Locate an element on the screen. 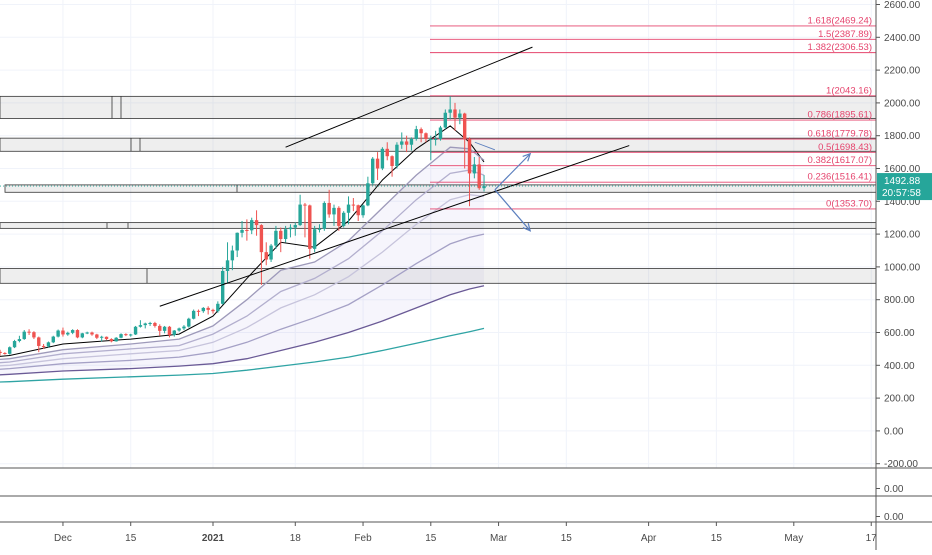  fibonacci-level-label: 1(2043.16) is located at coordinates (849, 90).